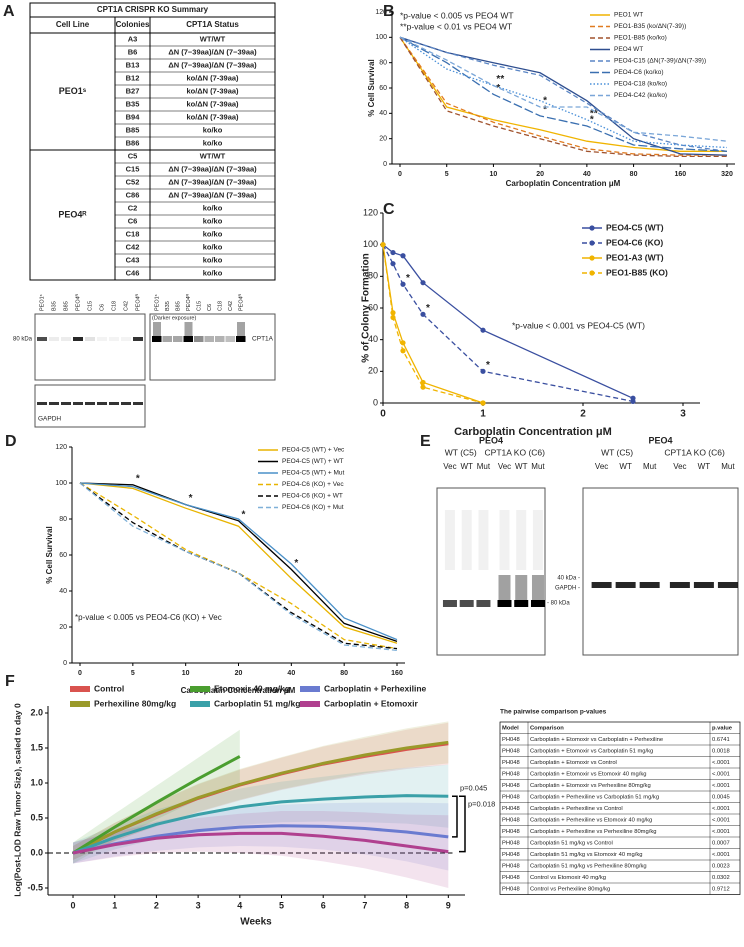 Image resolution: width=744 pixels, height=947 pixels. Describe the element at coordinates (457, 15) in the screenshot. I see `annotation: *p-value < 0.005 vs PEO4 WT` at that location.